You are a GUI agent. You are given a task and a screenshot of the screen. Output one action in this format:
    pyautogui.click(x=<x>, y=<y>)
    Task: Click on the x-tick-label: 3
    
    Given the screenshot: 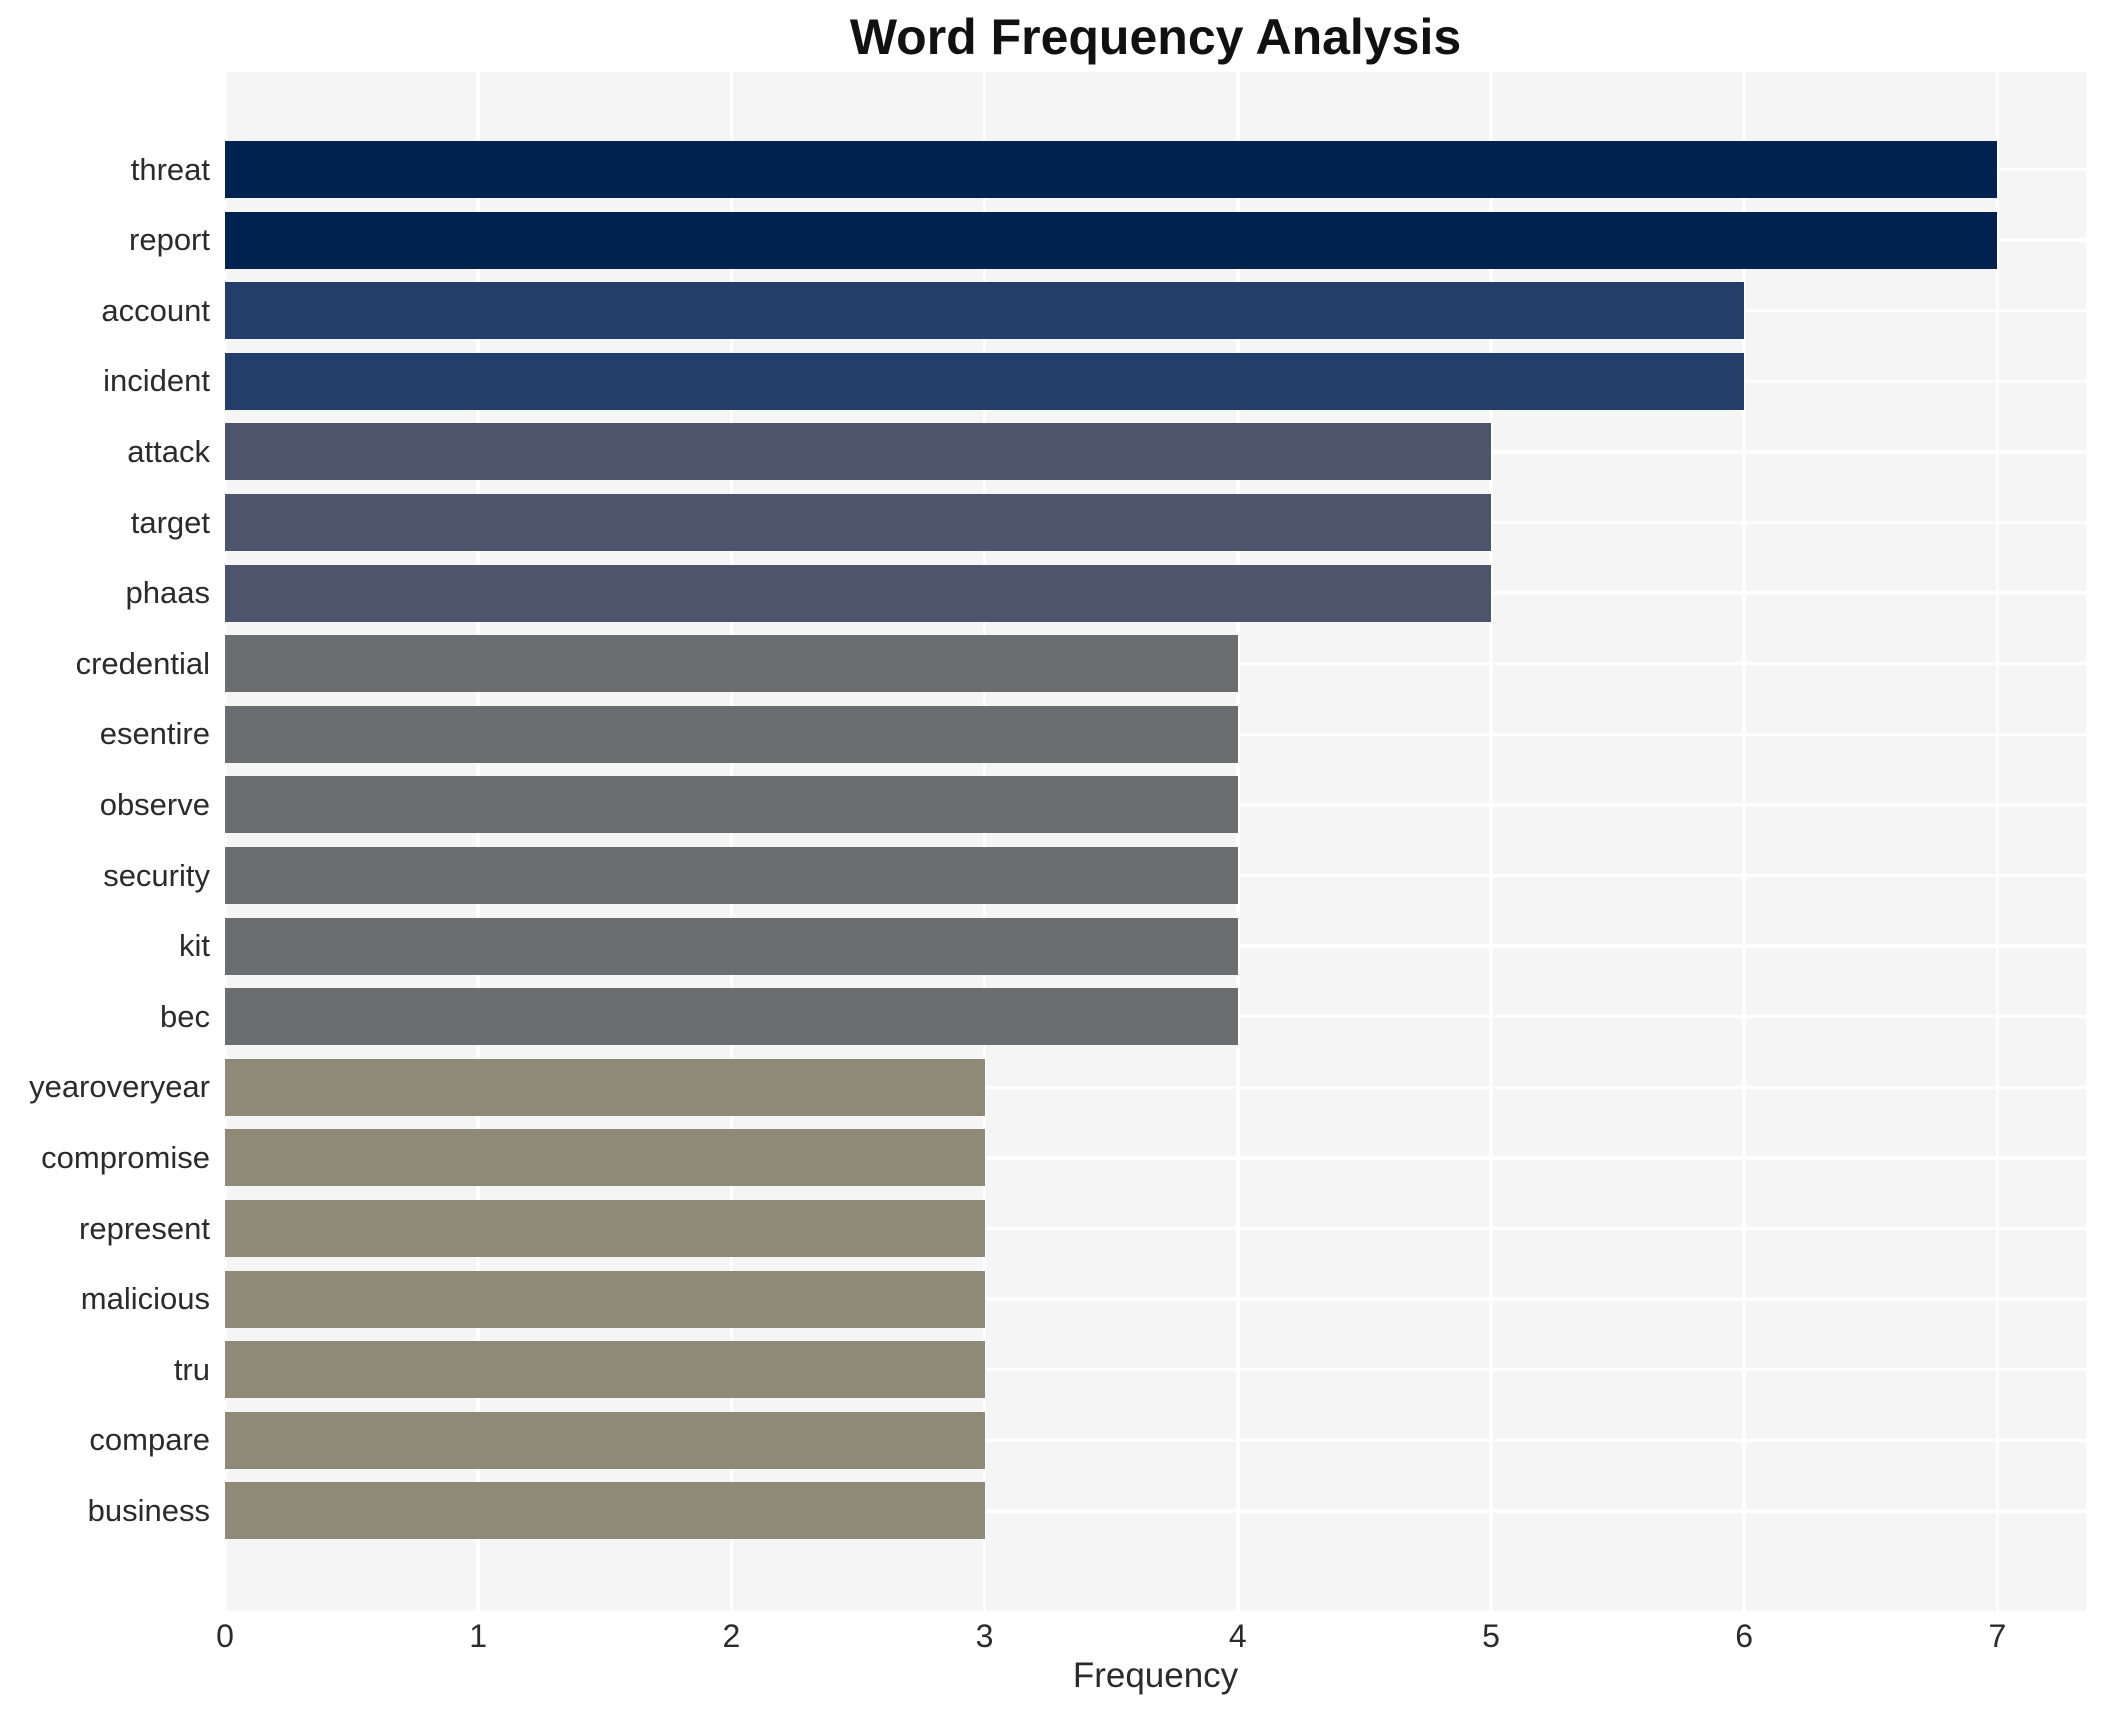 What is the action you would take?
    pyautogui.click(x=984, y=1636)
    